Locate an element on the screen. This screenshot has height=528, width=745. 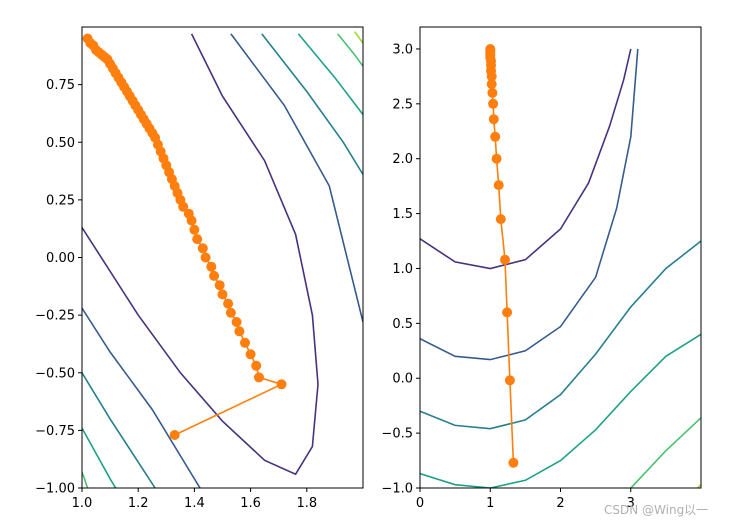
y-tick-label: −0.25 is located at coordinates (55, 316).